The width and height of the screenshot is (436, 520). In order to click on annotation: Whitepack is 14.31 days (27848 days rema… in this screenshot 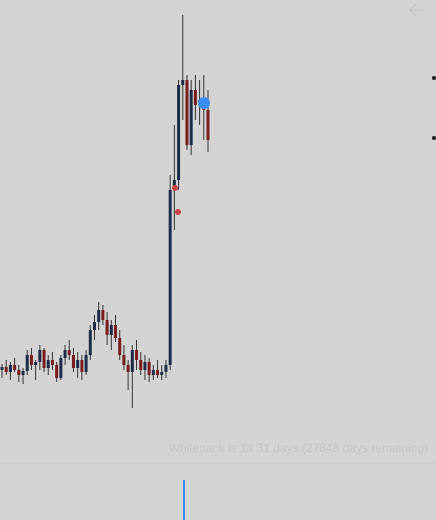, I will do `click(298, 448)`.